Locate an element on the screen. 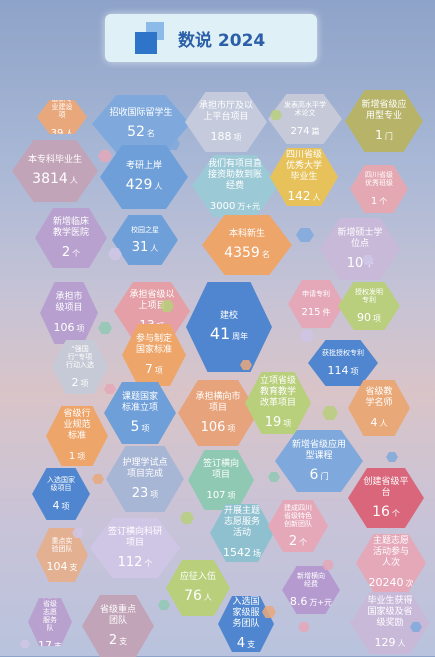 The image size is (435, 657). stat-hexagon: 考研上岸 429 人 is located at coordinates (144, 177).